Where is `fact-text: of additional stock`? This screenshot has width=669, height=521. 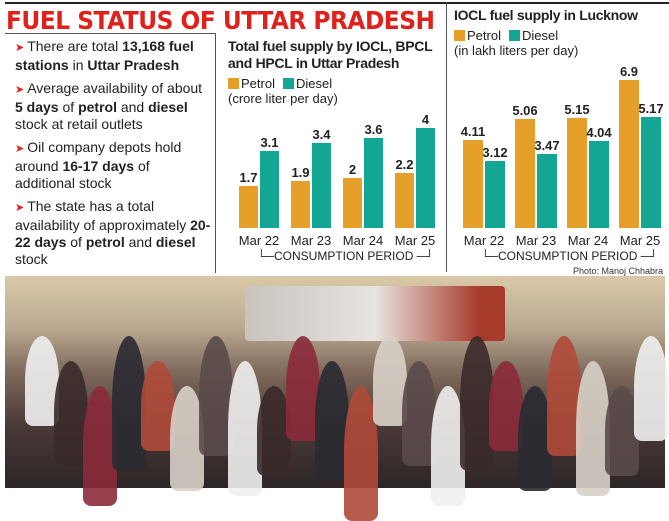 fact-text: of additional stock is located at coordinates (82, 174).